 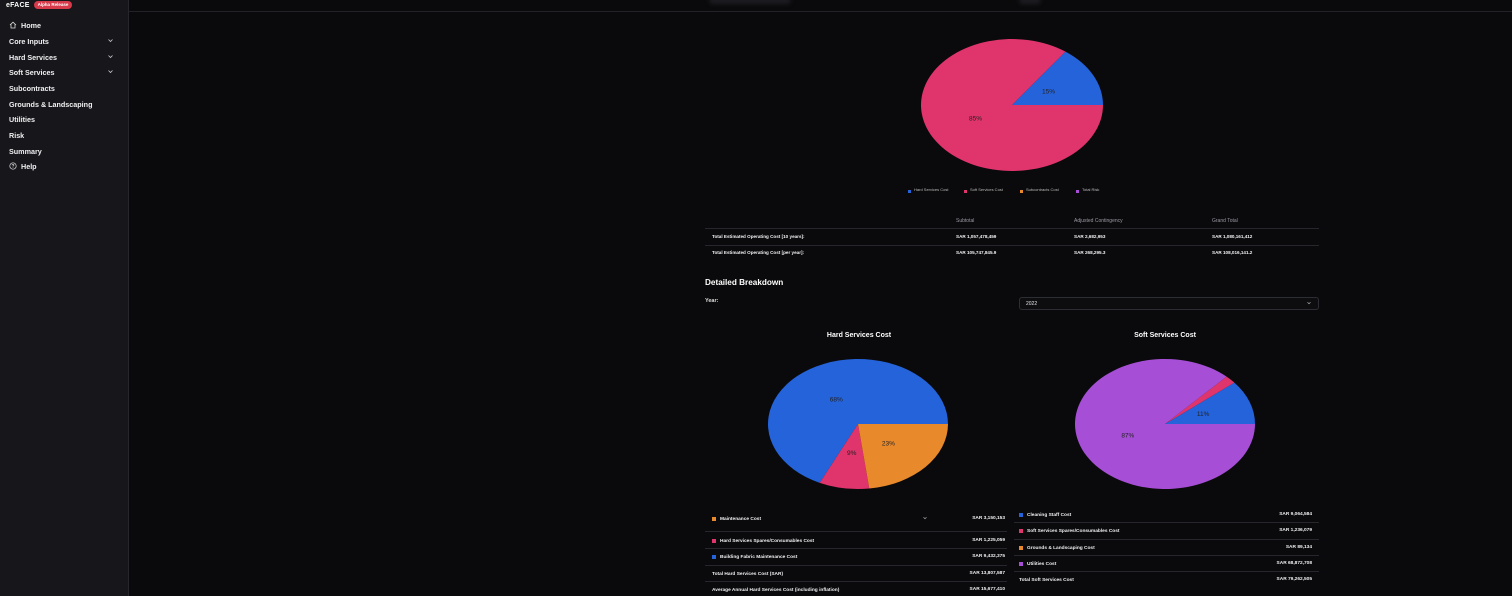 I want to click on sidebar-item-help: Help, so click(x=61, y=166).